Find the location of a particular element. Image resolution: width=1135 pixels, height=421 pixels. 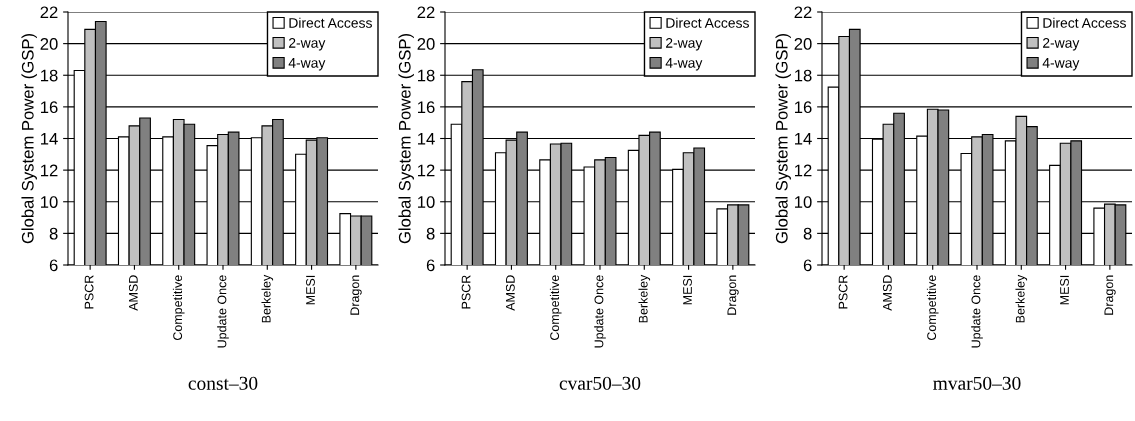

x-axis-title: const–30 is located at coordinates (223, 383).